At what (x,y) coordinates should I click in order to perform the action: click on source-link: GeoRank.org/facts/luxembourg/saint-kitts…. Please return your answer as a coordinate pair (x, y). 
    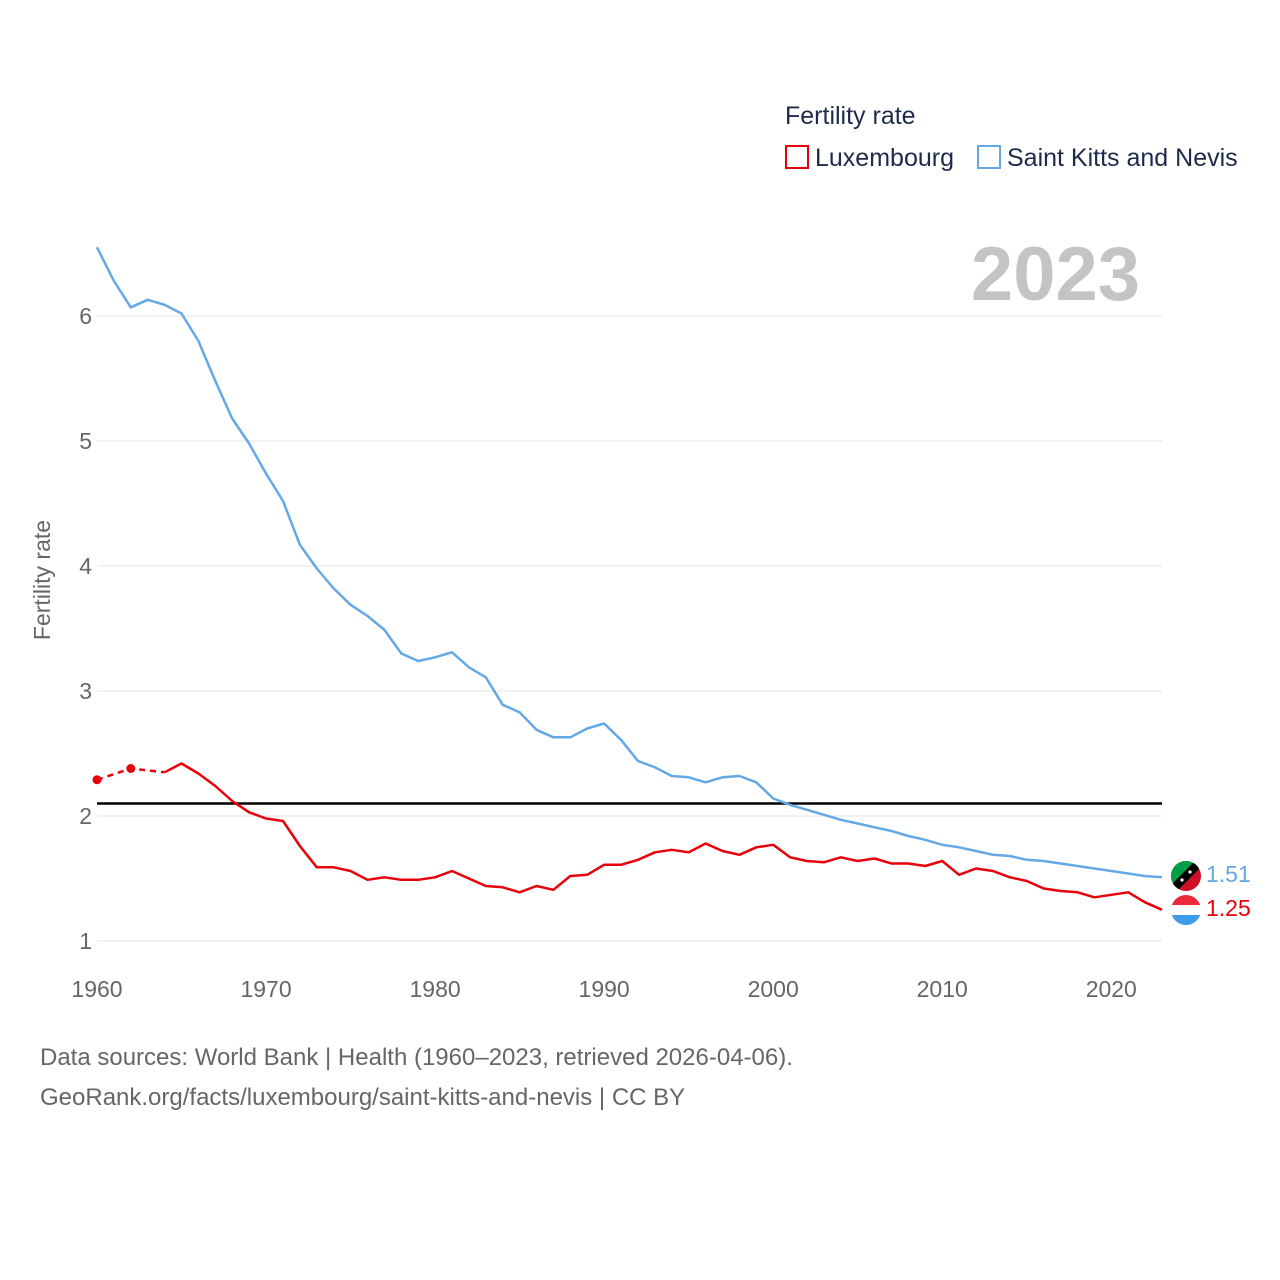
    Looking at the image, I should click on (363, 1097).